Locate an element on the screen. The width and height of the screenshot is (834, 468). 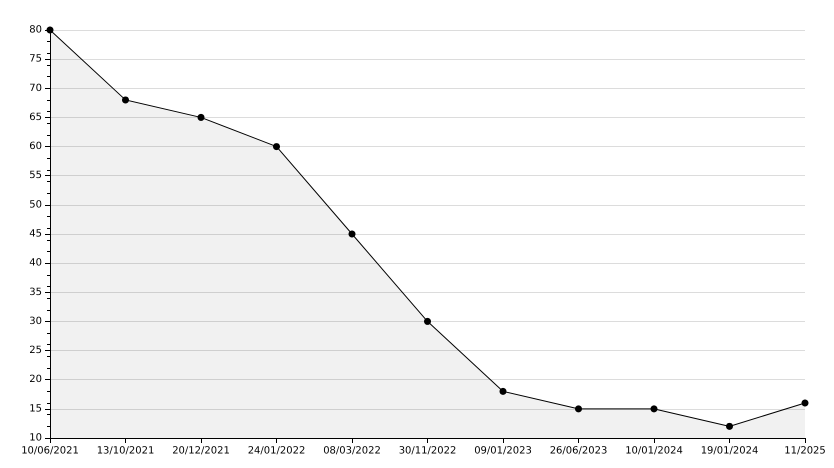
x-tick-label: 08/03/2022 is located at coordinates (352, 451).